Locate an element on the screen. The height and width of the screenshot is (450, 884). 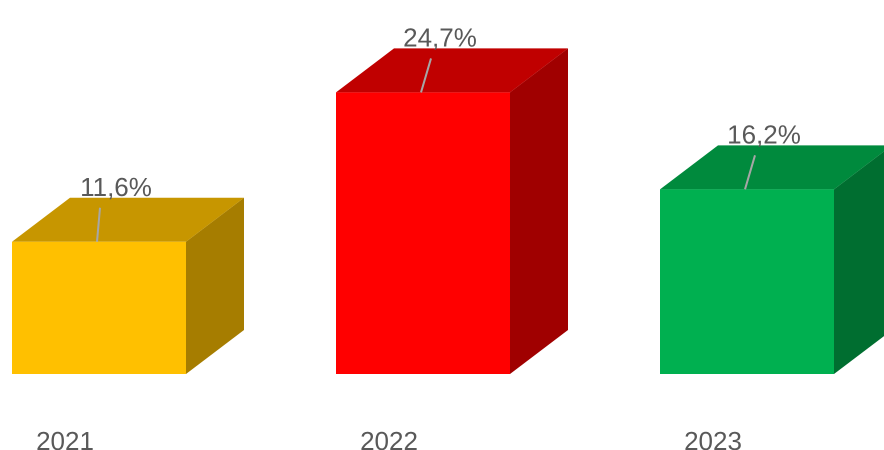
data-label: 24,7% is located at coordinates (440, 37).